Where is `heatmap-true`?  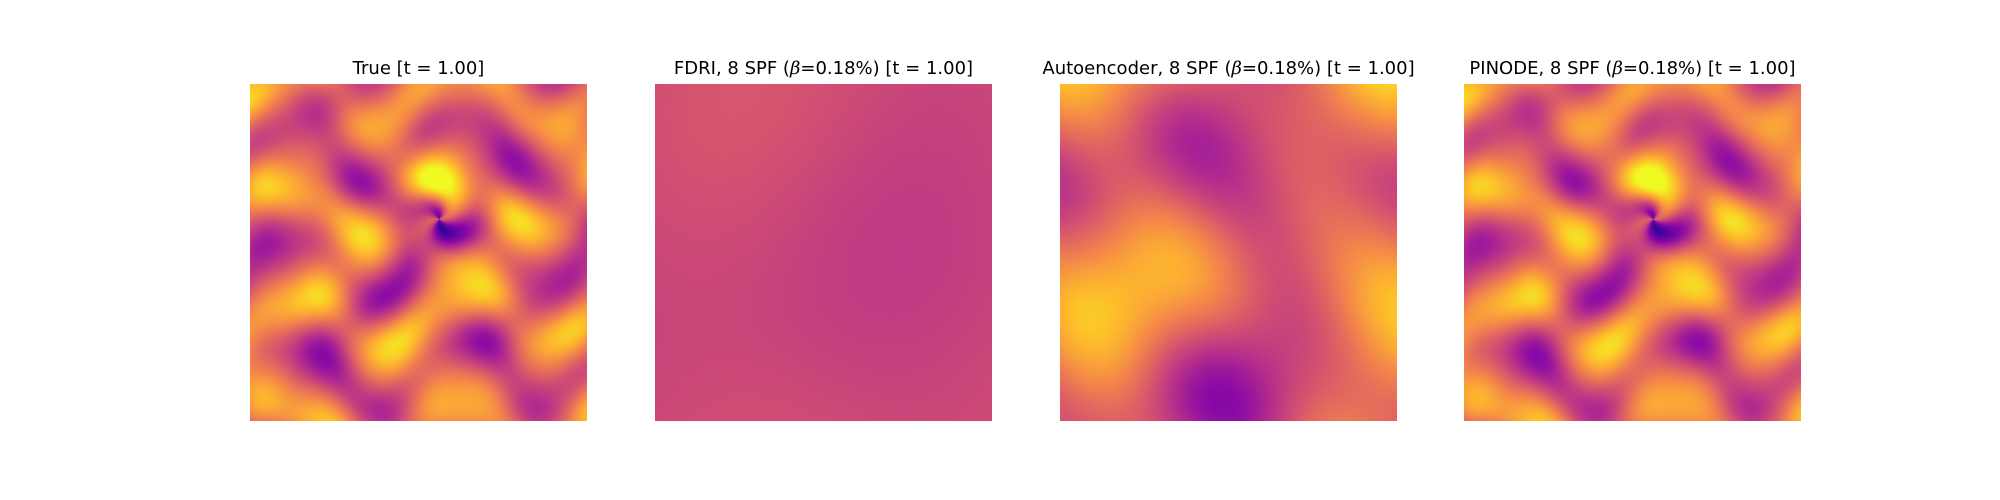
heatmap-true is located at coordinates (418, 252).